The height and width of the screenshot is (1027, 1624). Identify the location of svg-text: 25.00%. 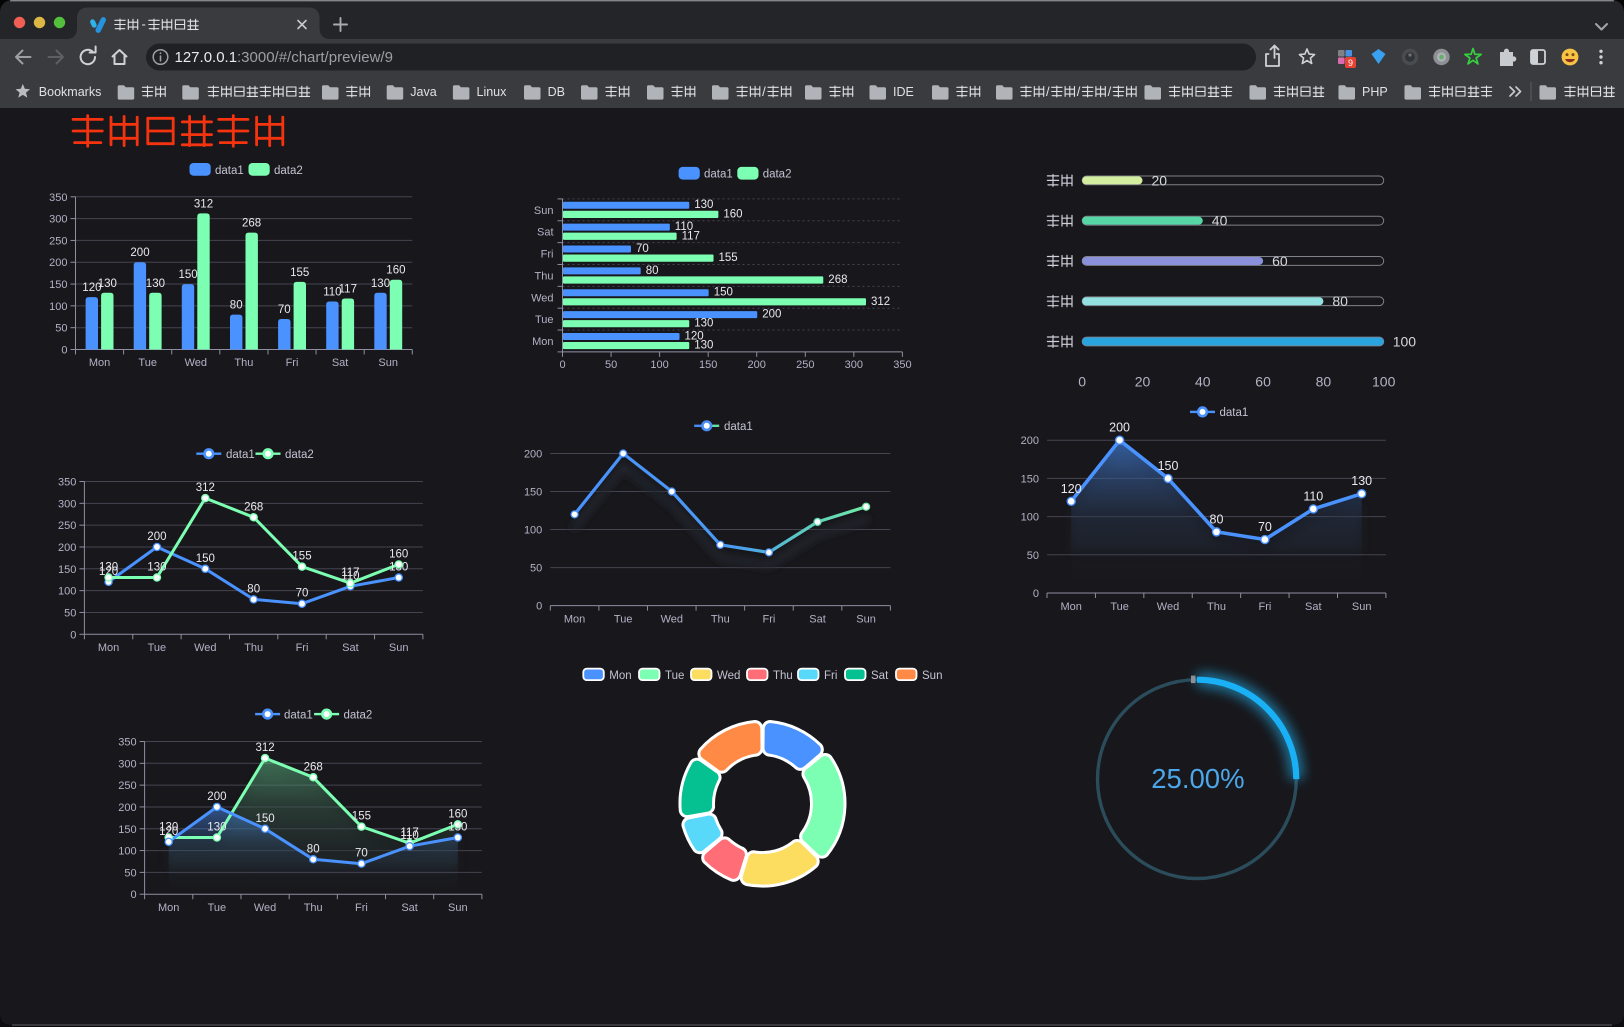
(1197, 778).